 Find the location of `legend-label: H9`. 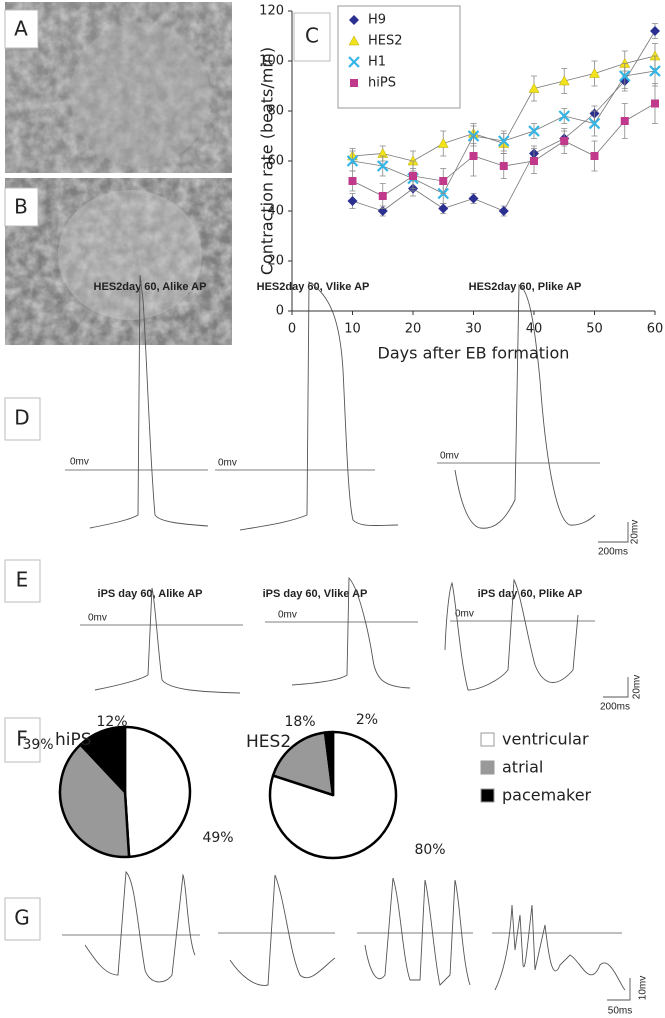

legend-label: H9 is located at coordinates (377, 20).